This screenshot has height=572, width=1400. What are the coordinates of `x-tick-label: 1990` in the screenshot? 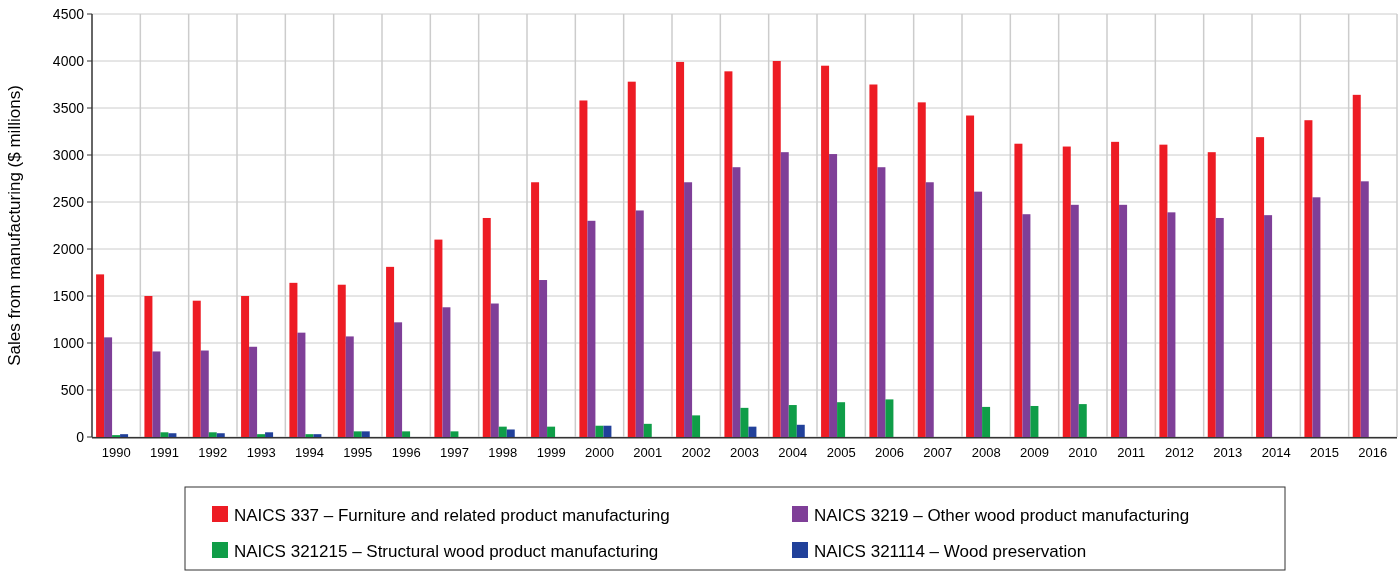 It's located at (116, 452).